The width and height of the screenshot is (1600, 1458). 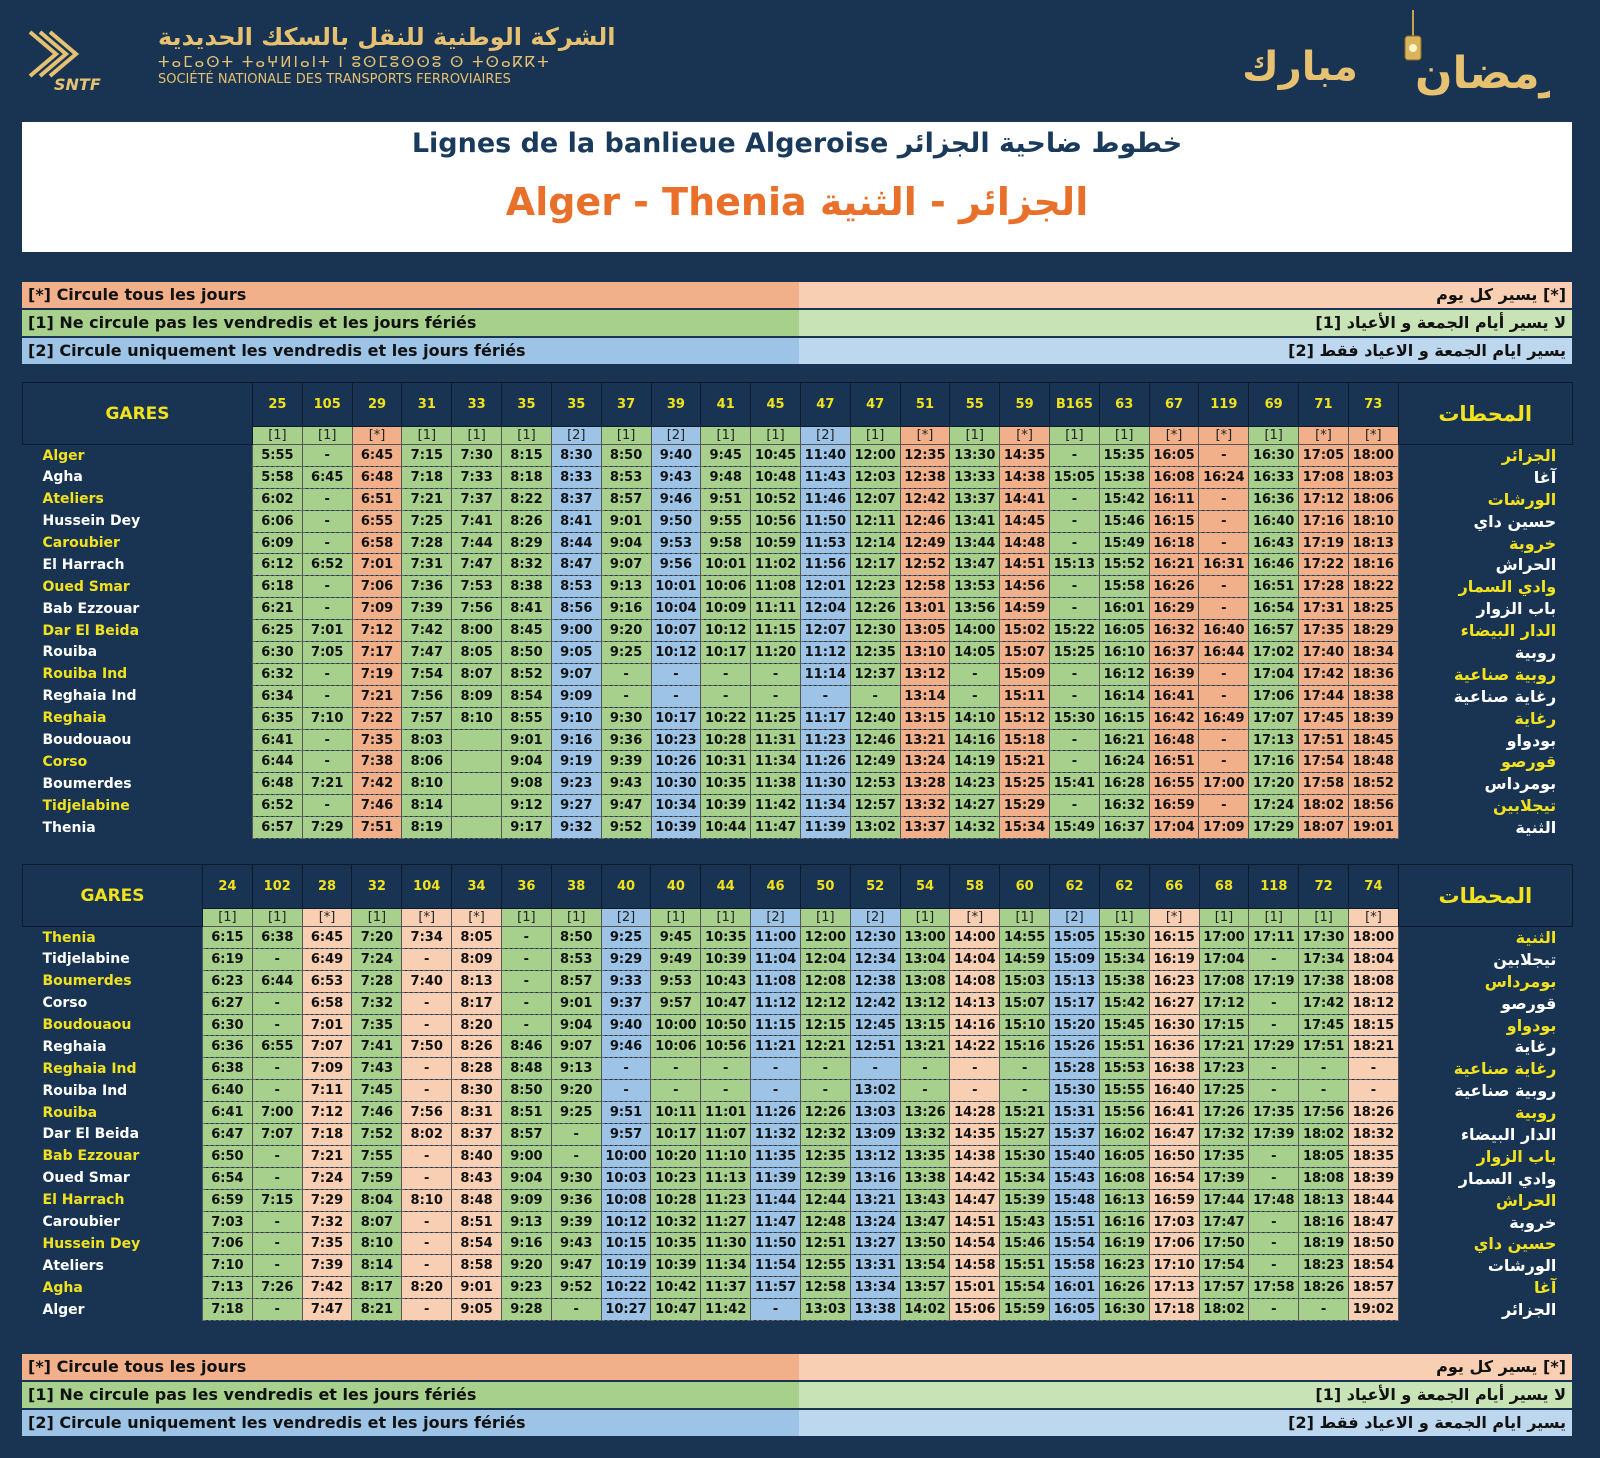 I want to click on departure-time: 8:53, so click(x=576, y=959).